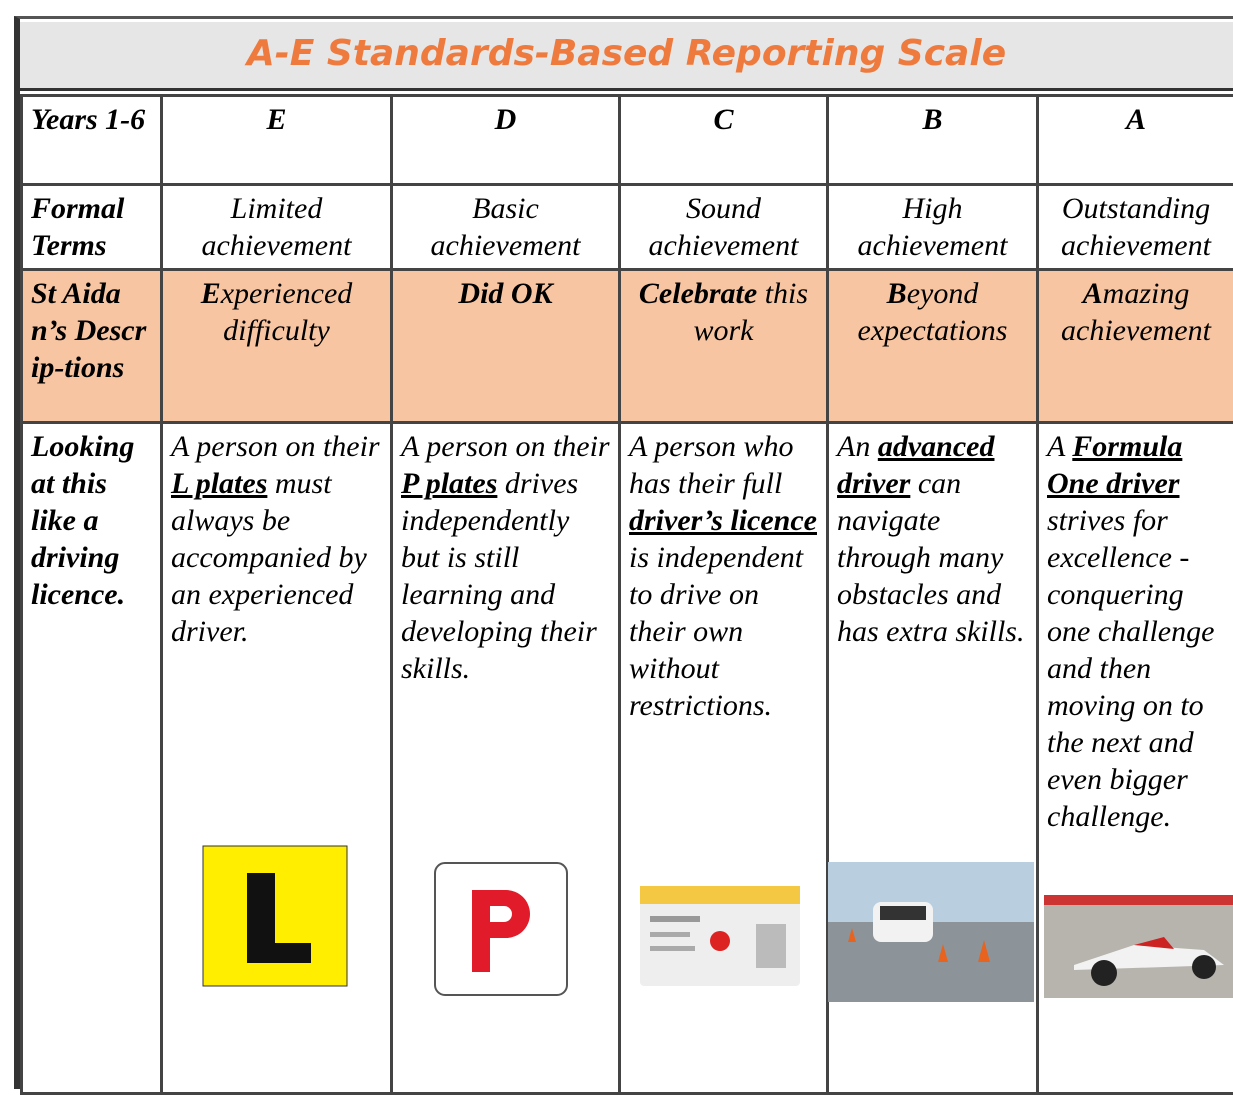  What do you see at coordinates (211, 293) in the screenshot?
I see `bold-text: E` at bounding box center [211, 293].